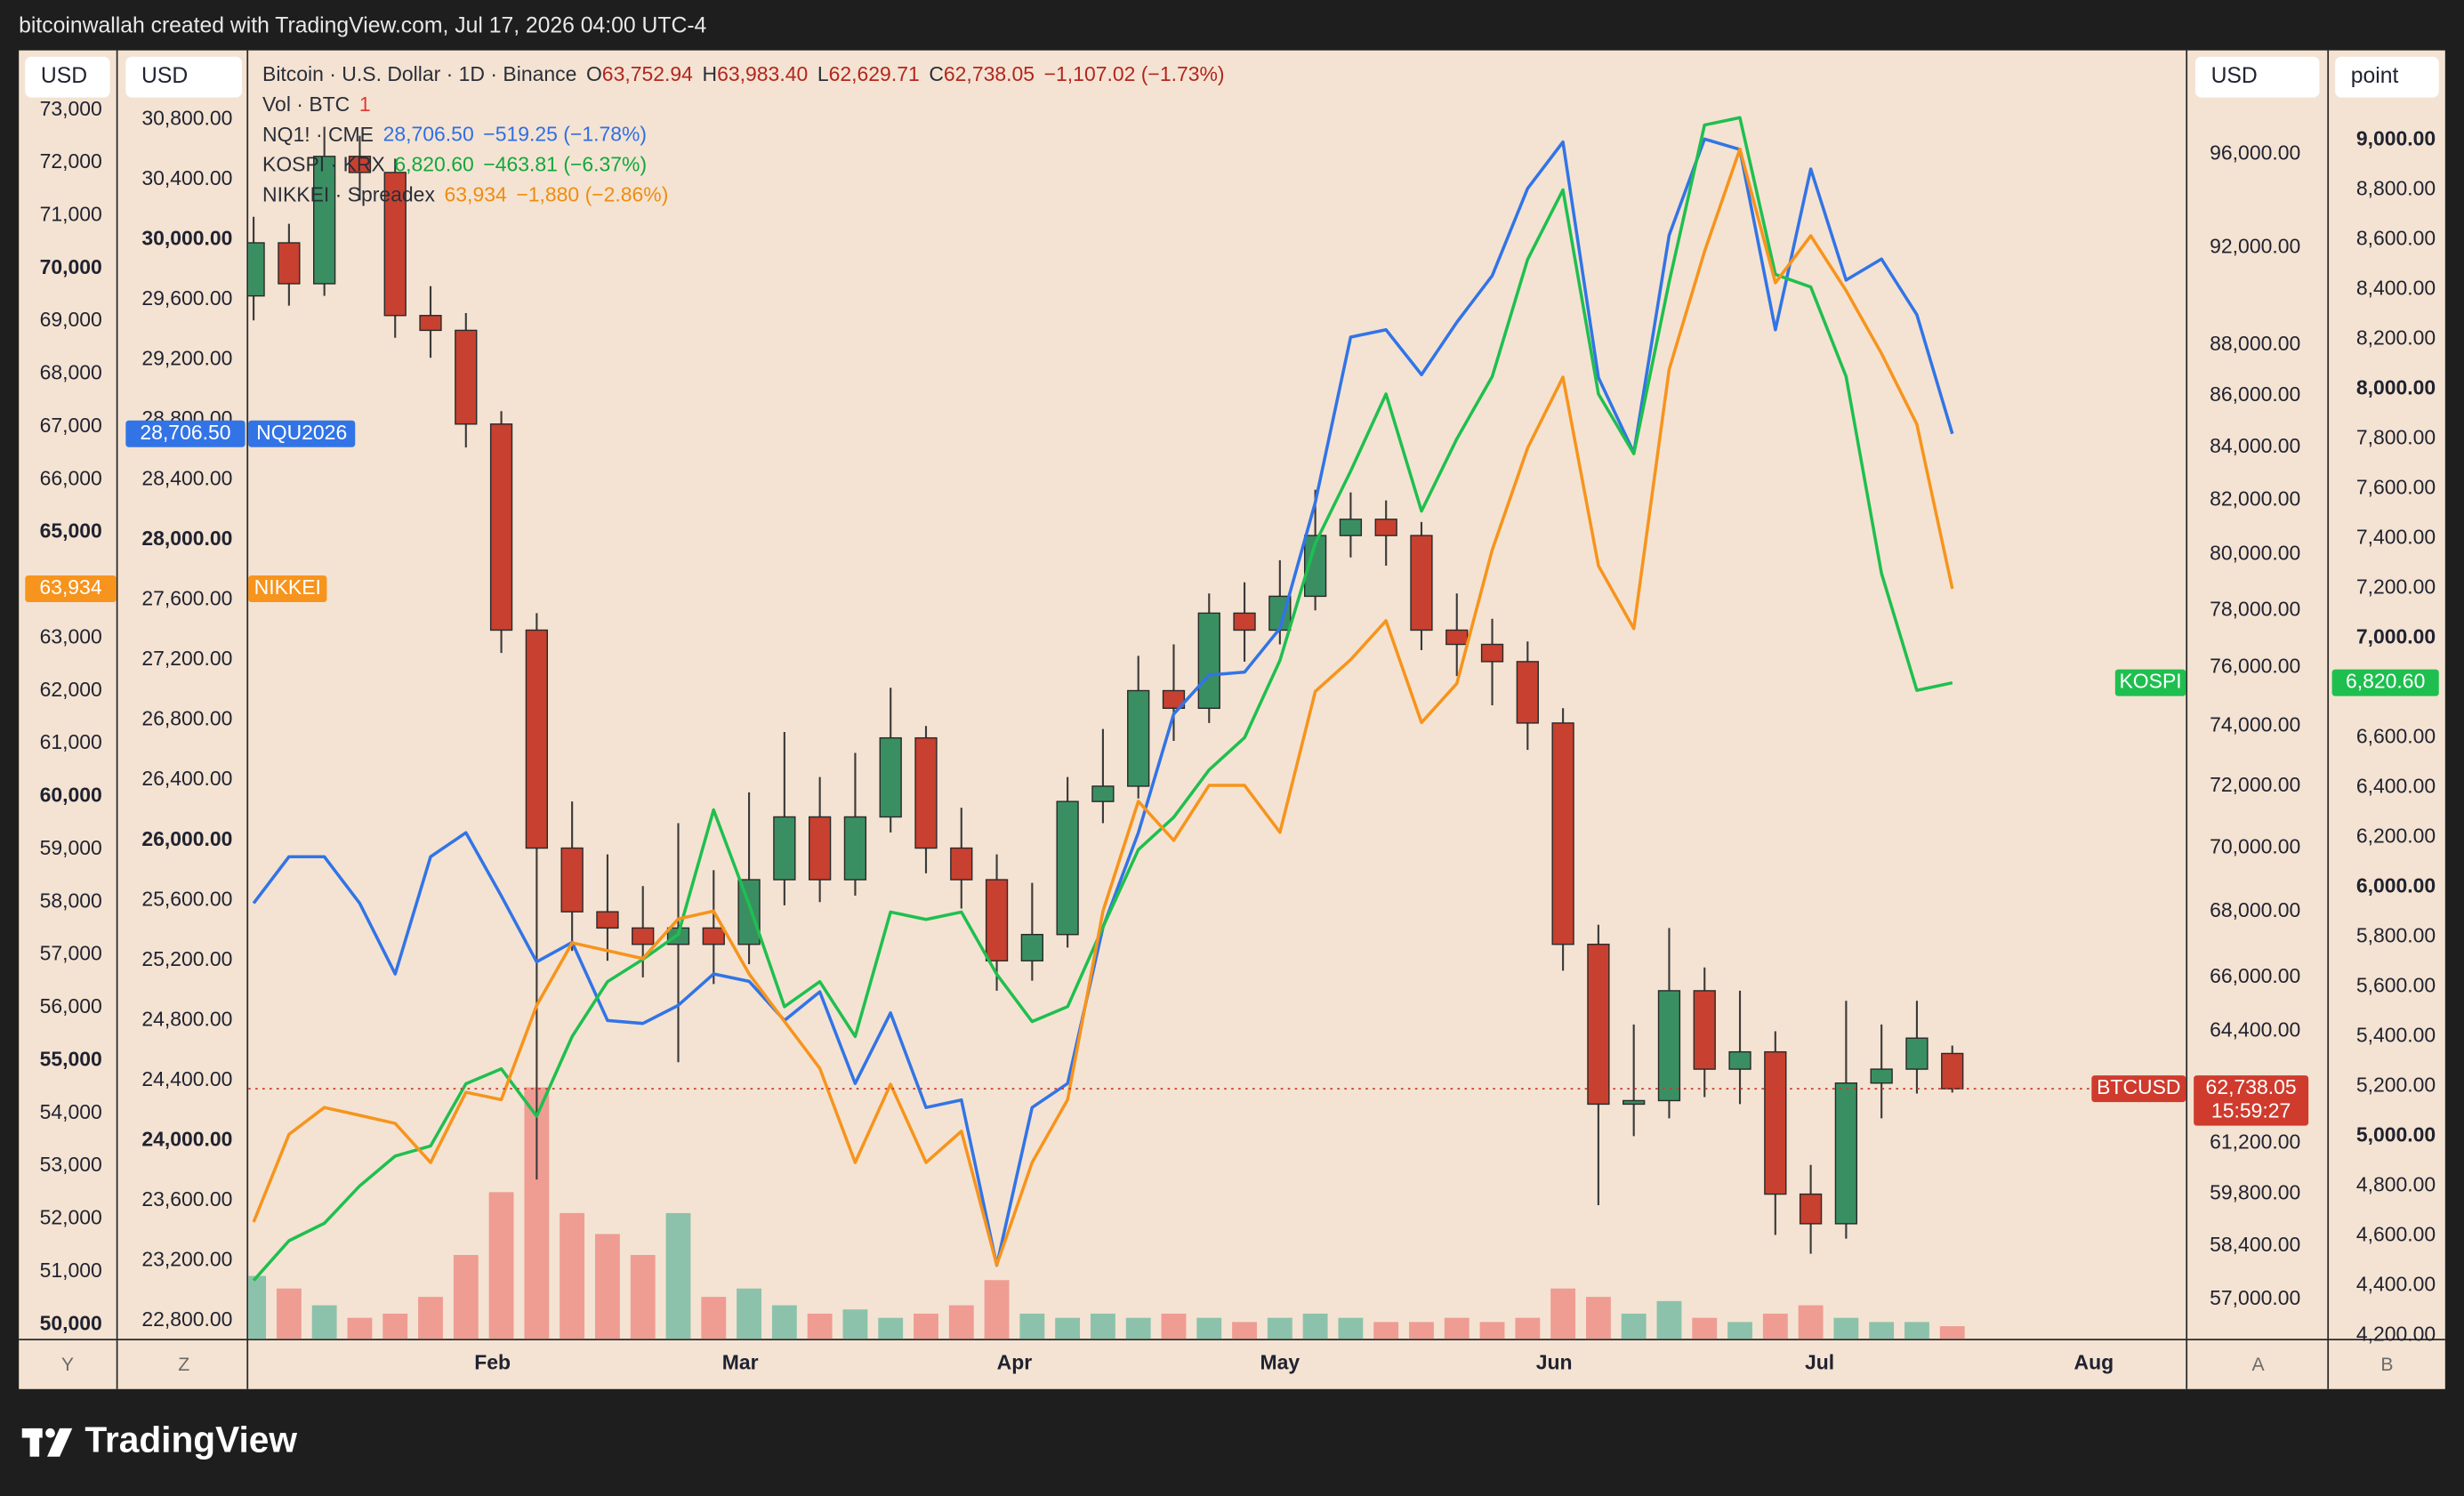  I want to click on brand-logo, so click(47, 1442).